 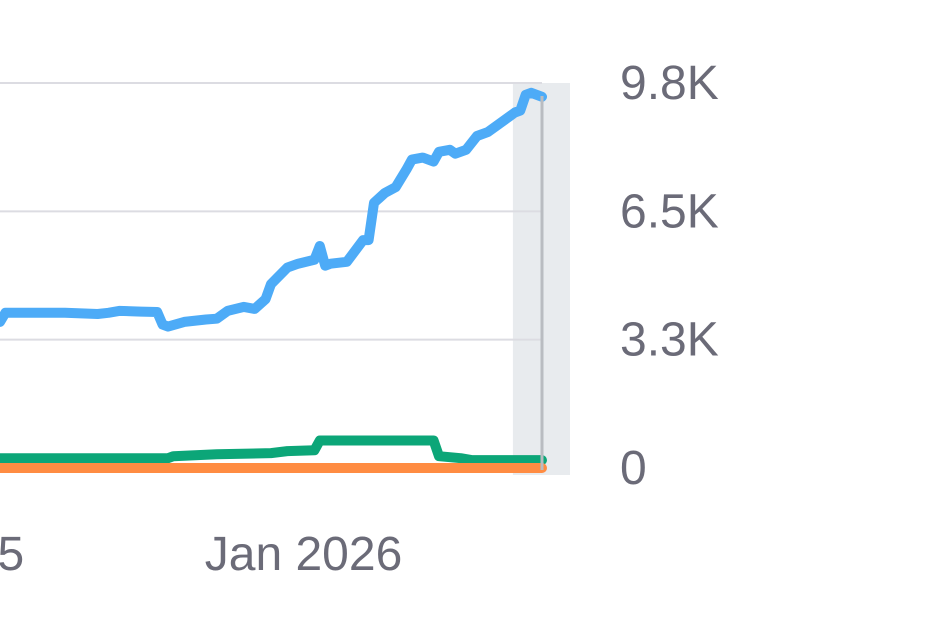 What do you see at coordinates (669, 340) in the screenshot?
I see `y-tick-label-1: 3.3K` at bounding box center [669, 340].